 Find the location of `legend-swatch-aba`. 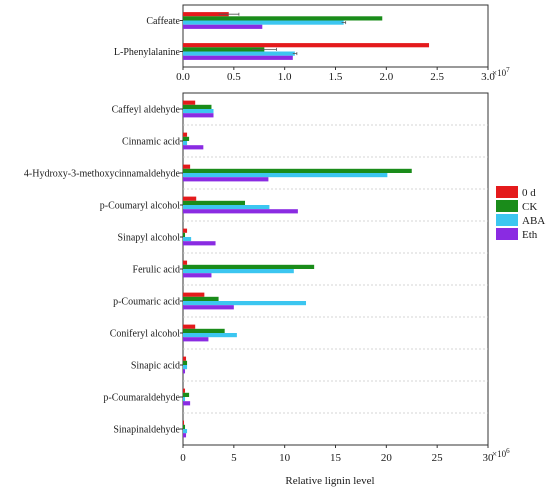

legend-swatch-aba is located at coordinates (507, 220).